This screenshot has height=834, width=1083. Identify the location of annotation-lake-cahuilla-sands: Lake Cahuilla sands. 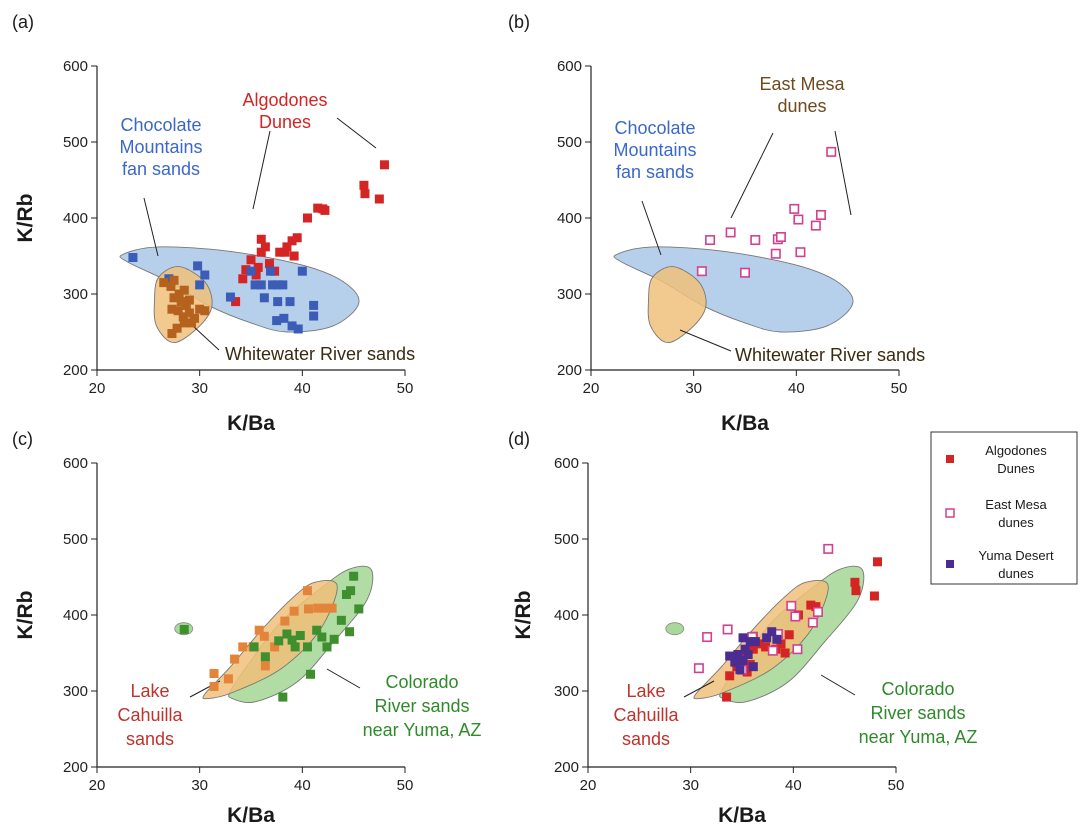
(646, 715).